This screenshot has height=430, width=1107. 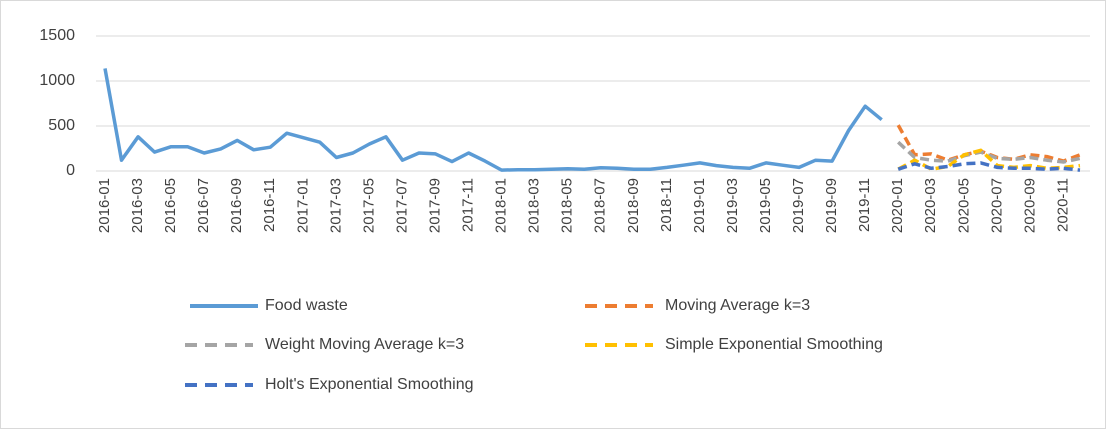 I want to click on x-tick-label: 2020-11, so click(x=1062, y=205).